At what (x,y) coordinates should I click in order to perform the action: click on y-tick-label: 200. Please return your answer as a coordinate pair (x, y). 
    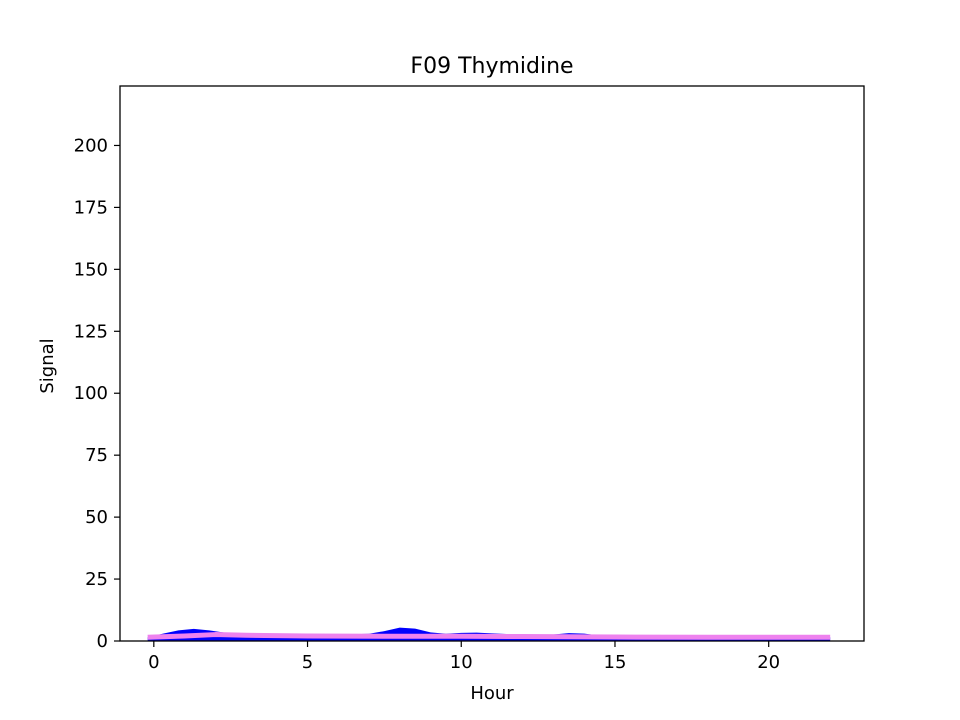
    Looking at the image, I should click on (91, 145).